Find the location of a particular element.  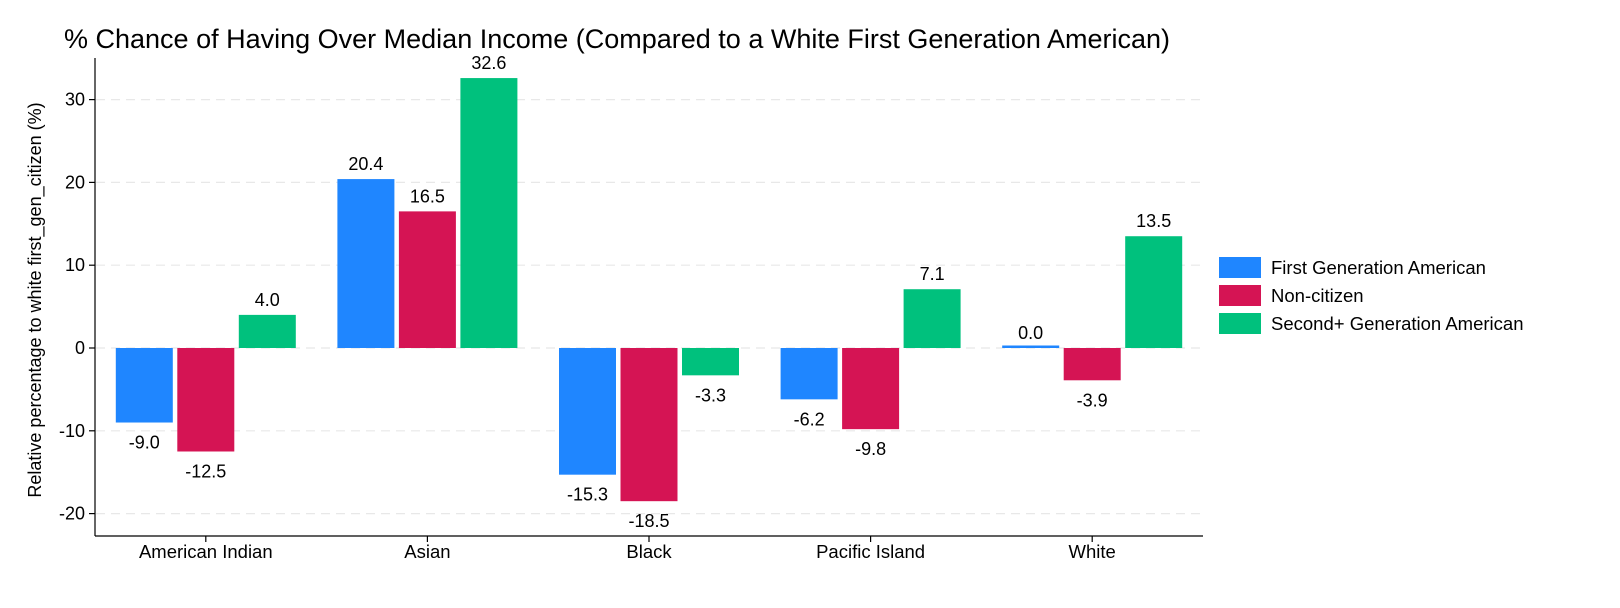

y-tick-label: -10 is located at coordinates (72, 431).